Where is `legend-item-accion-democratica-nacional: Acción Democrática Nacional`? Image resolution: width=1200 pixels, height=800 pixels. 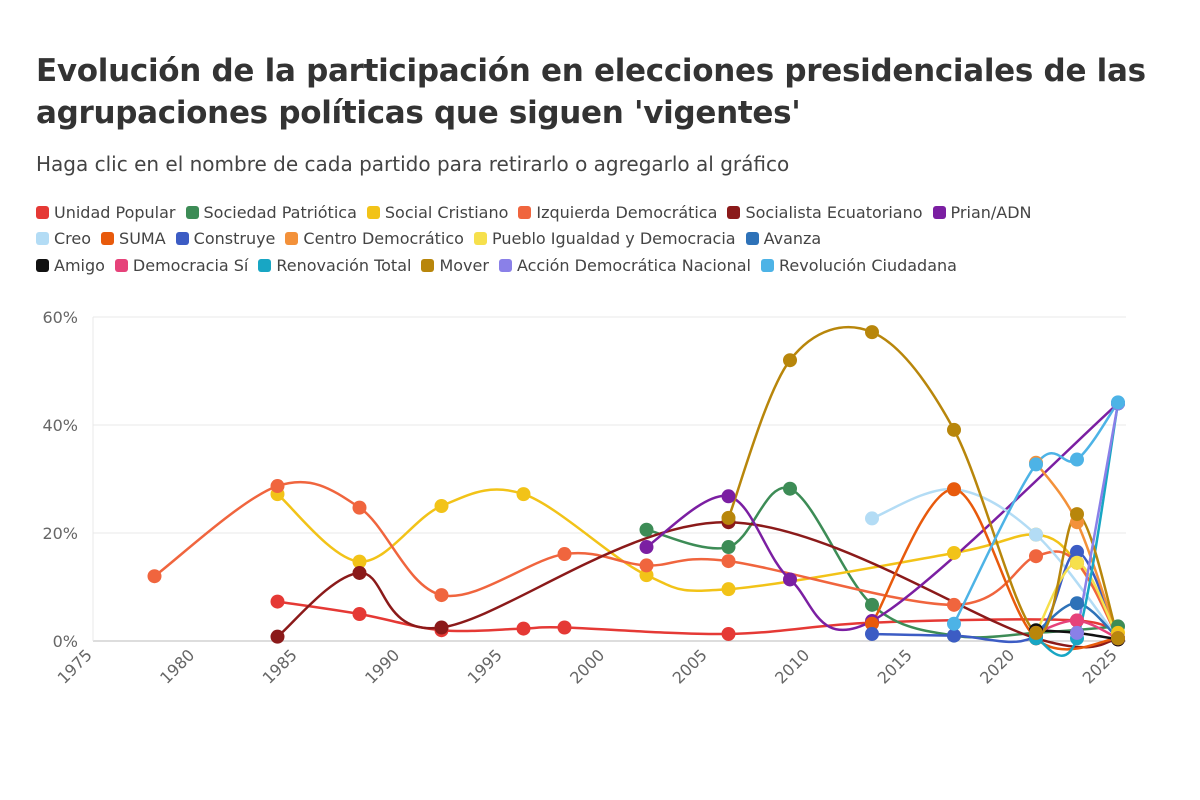
legend-item-accion-democratica-nacional: Acción Democrática Nacional is located at coordinates (624, 265).